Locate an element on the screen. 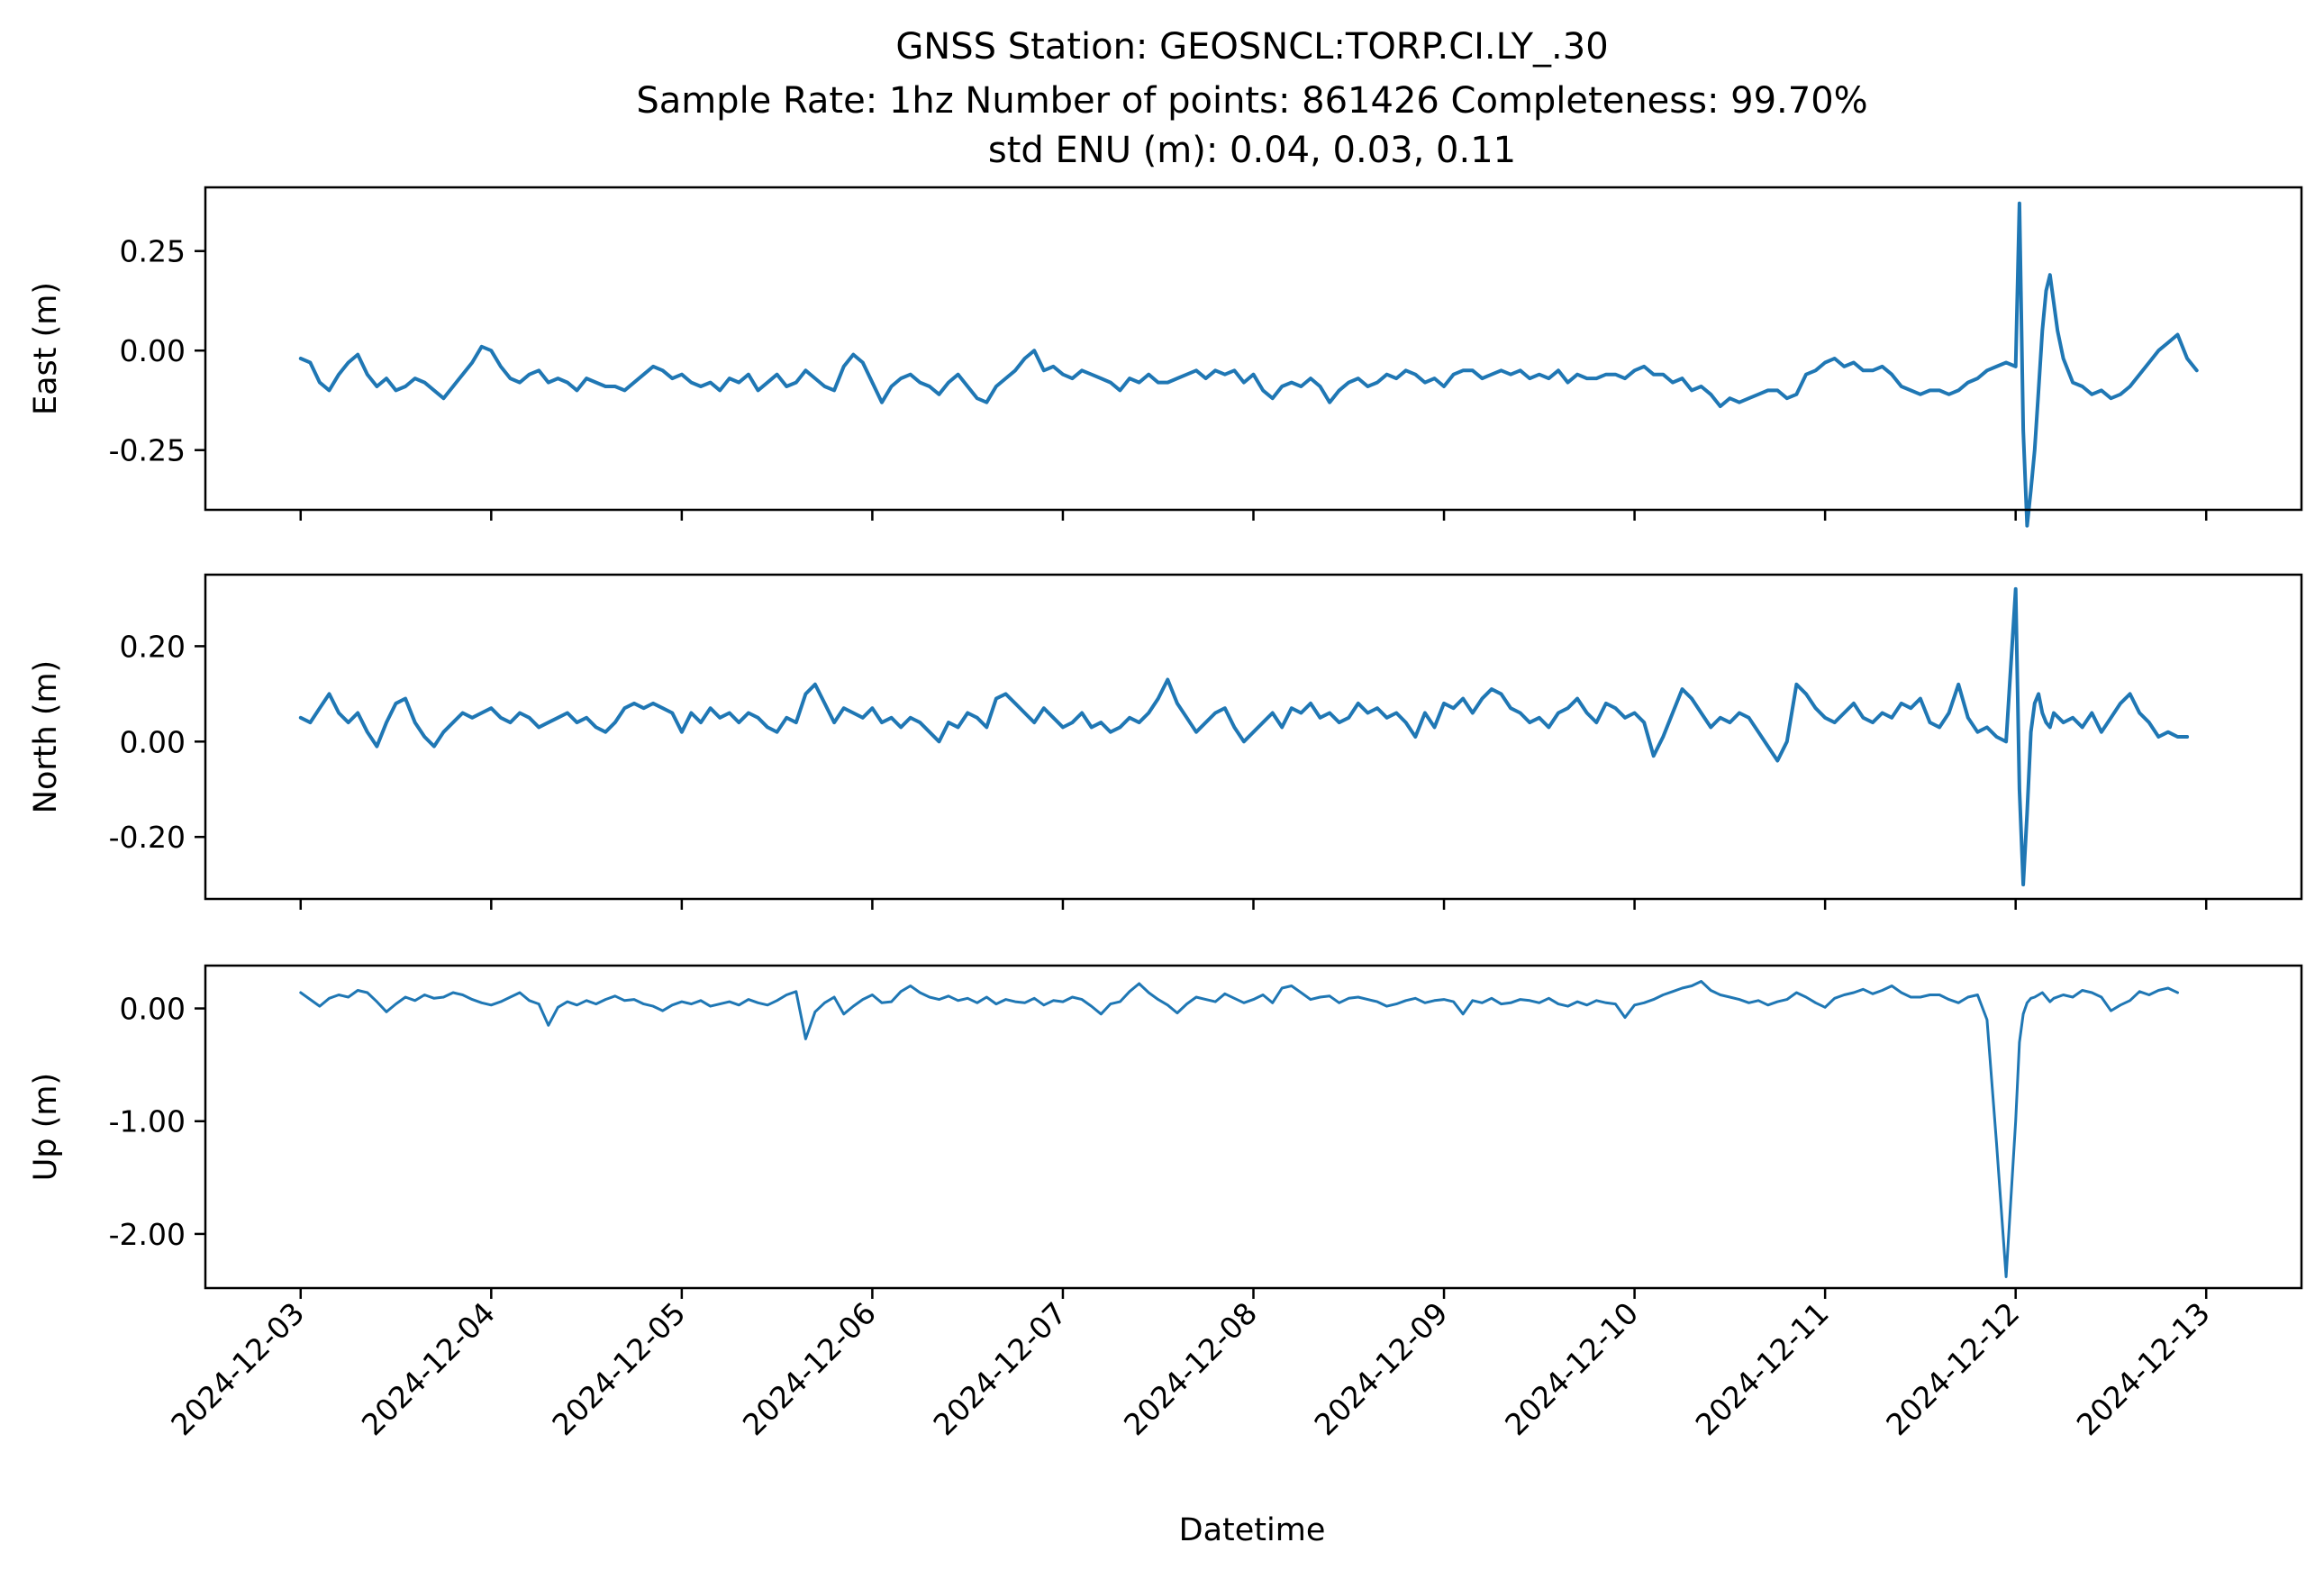 The width and height of the screenshot is (2324, 1579). up-y-axis-label: Up (m) is located at coordinates (46, 1127).